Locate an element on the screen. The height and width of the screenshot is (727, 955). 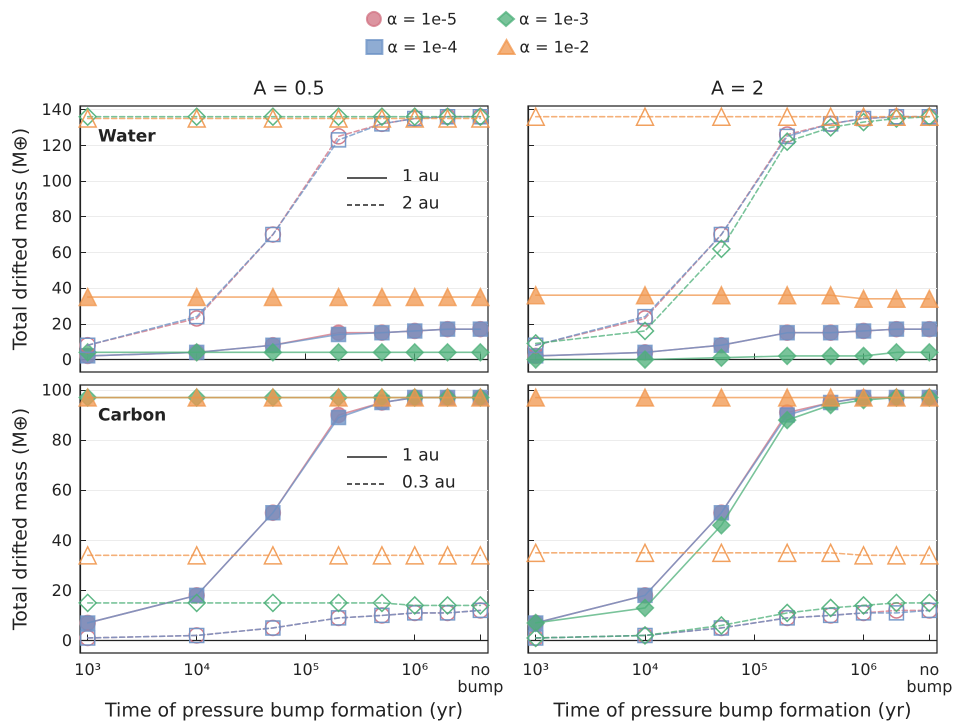
legend-label: α = 1e-3 is located at coordinates (554, 19).